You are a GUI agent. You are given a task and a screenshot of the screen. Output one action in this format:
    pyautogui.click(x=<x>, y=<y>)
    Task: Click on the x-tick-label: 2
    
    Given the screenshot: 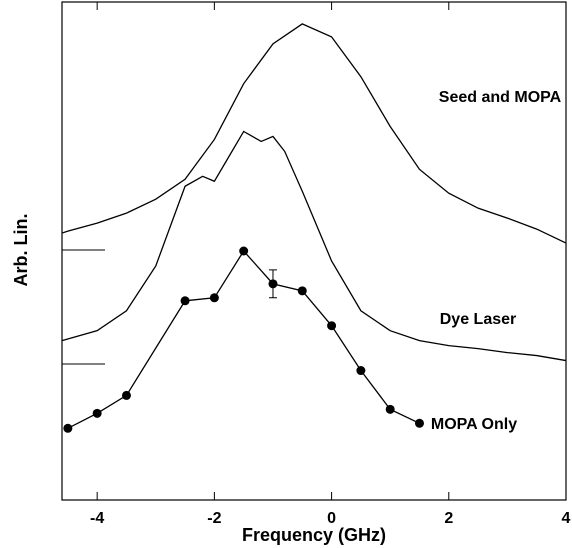 What is the action you would take?
    pyautogui.click(x=448, y=518)
    